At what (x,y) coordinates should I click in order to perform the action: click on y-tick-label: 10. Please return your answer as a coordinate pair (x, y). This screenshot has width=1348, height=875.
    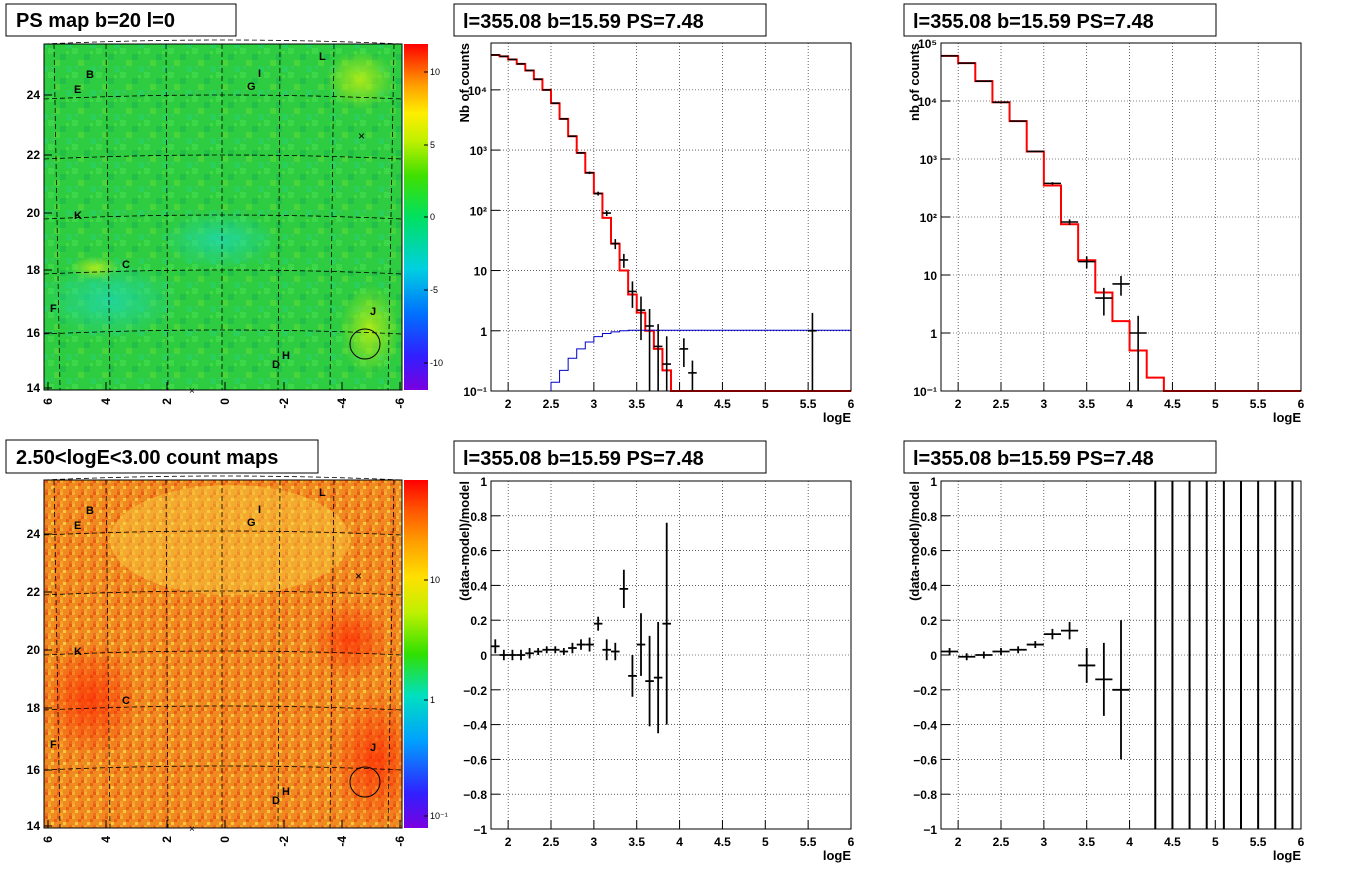
    Looking at the image, I should click on (481, 272).